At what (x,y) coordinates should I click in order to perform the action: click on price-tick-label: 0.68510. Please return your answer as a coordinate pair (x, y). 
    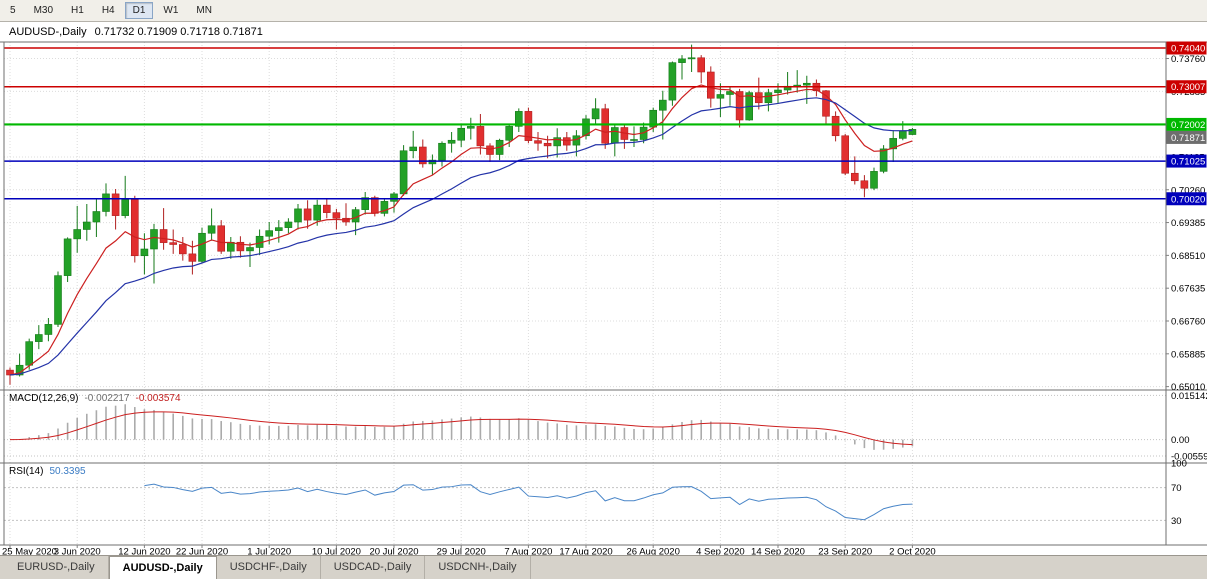
    Looking at the image, I should click on (1188, 256).